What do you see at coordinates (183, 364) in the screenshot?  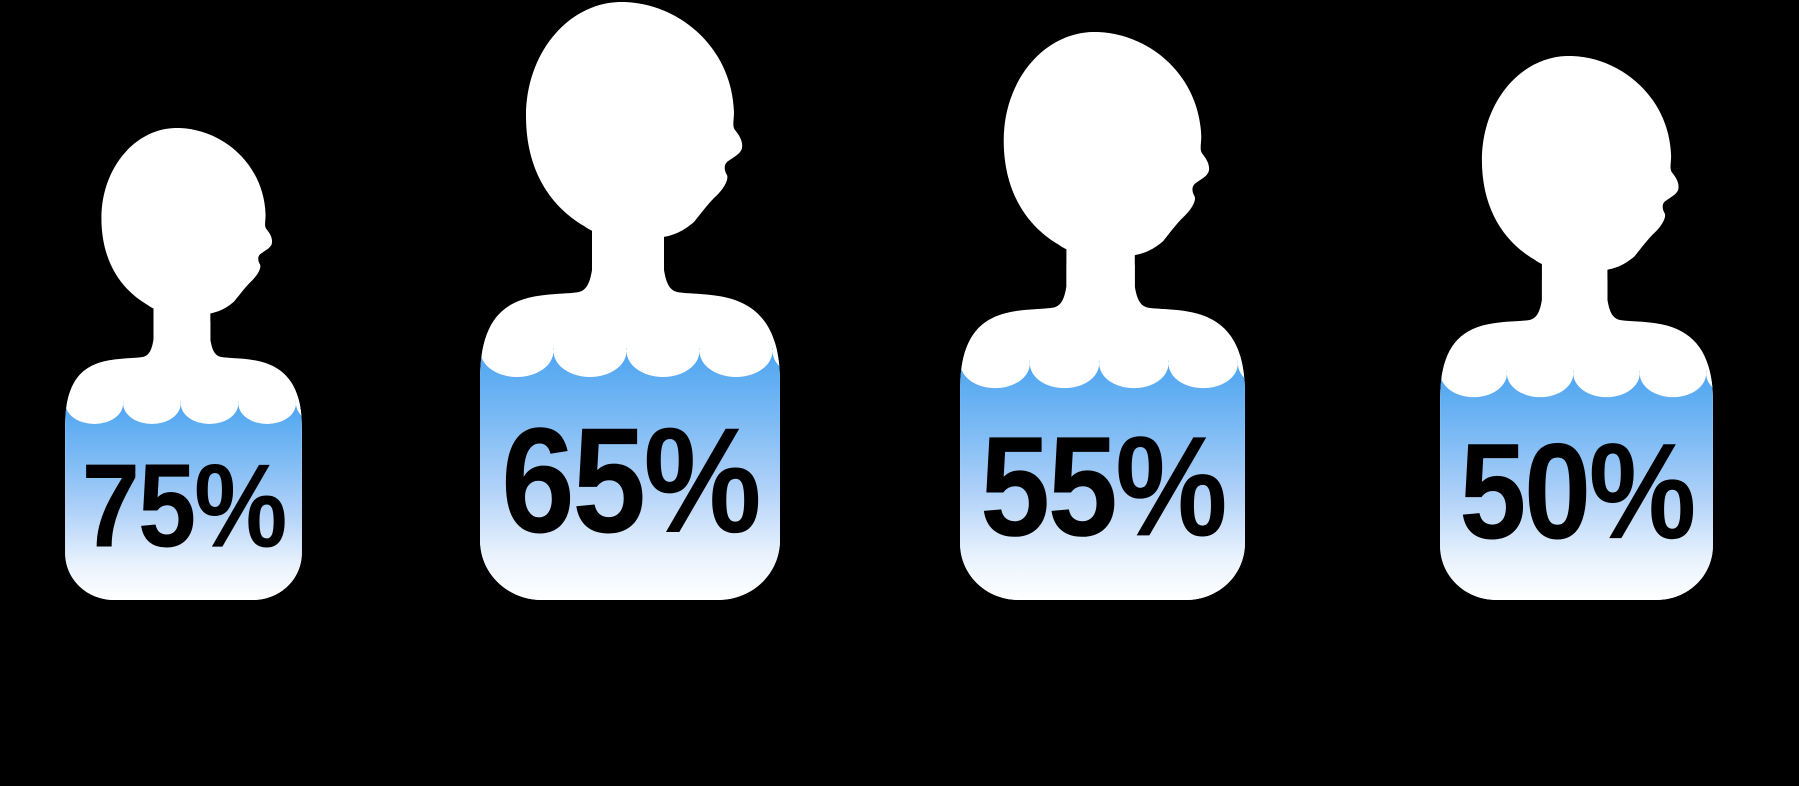 I see `person-figure-1: 75%` at bounding box center [183, 364].